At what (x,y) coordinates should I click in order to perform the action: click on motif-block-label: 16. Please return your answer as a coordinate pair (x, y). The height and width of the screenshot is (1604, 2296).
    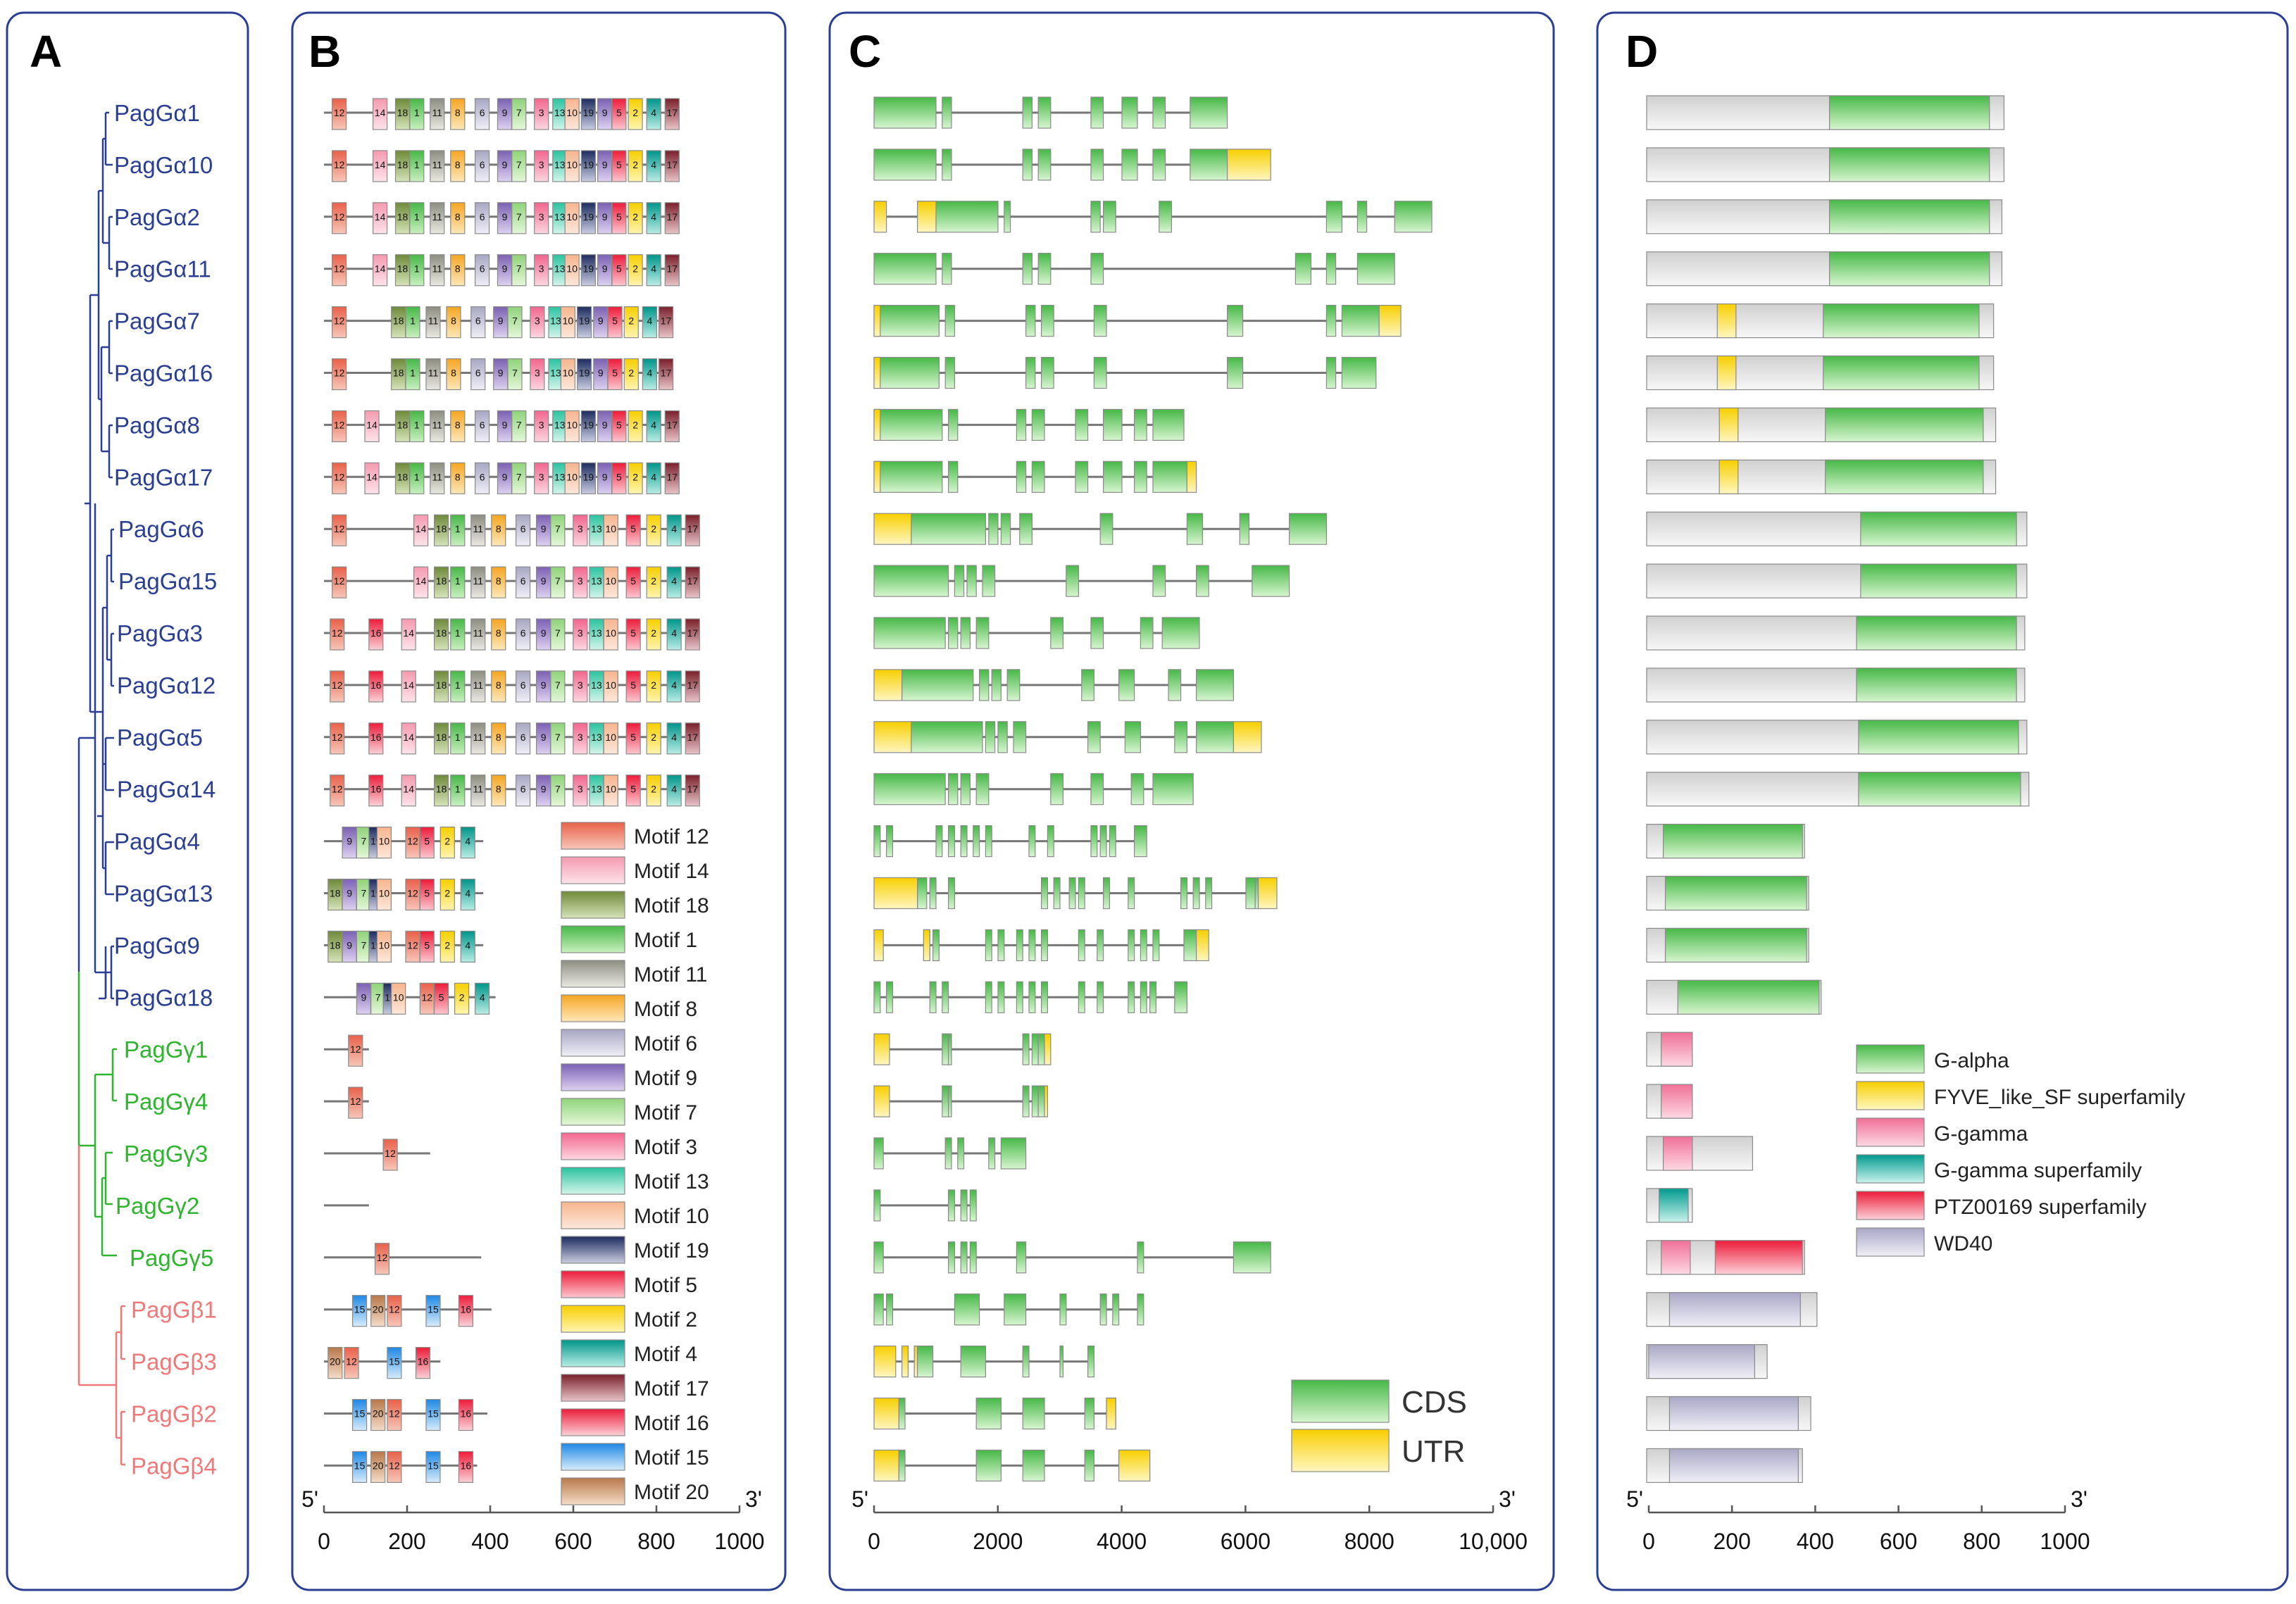
    Looking at the image, I should click on (376, 737).